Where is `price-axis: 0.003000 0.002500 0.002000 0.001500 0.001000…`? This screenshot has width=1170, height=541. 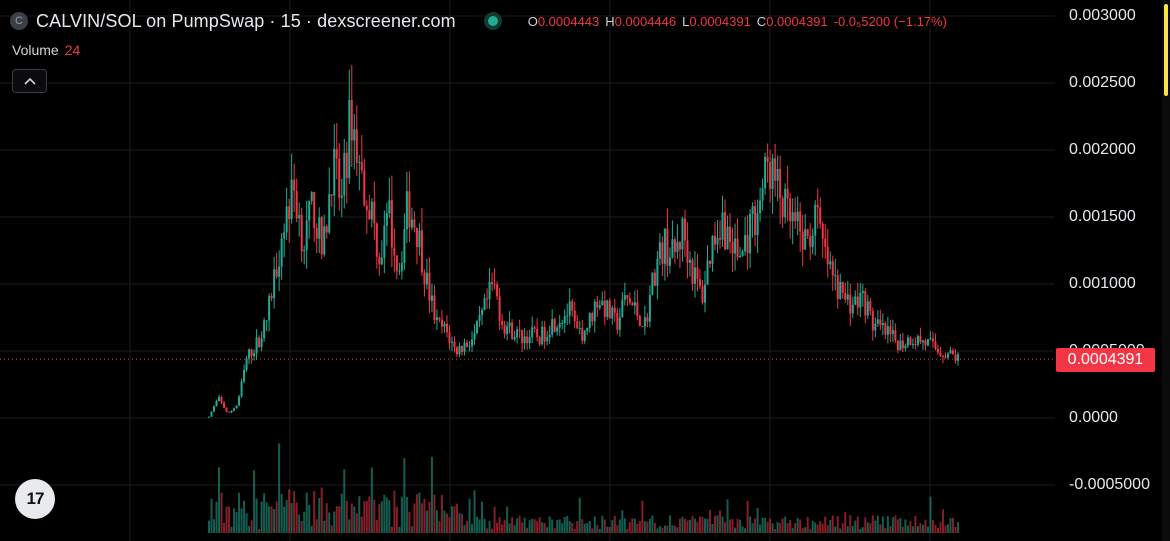
price-axis: 0.003000 0.002500 0.002000 0.001500 0.001000… is located at coordinates (1112, 270).